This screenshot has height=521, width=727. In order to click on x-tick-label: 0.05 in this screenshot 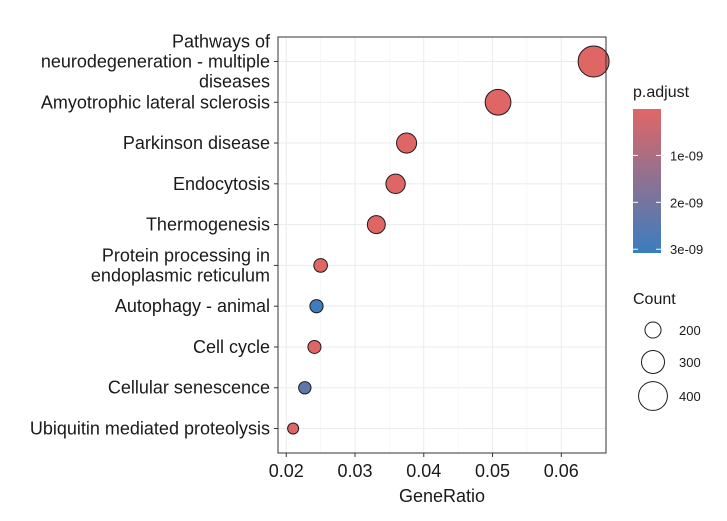, I will do `click(492, 471)`.